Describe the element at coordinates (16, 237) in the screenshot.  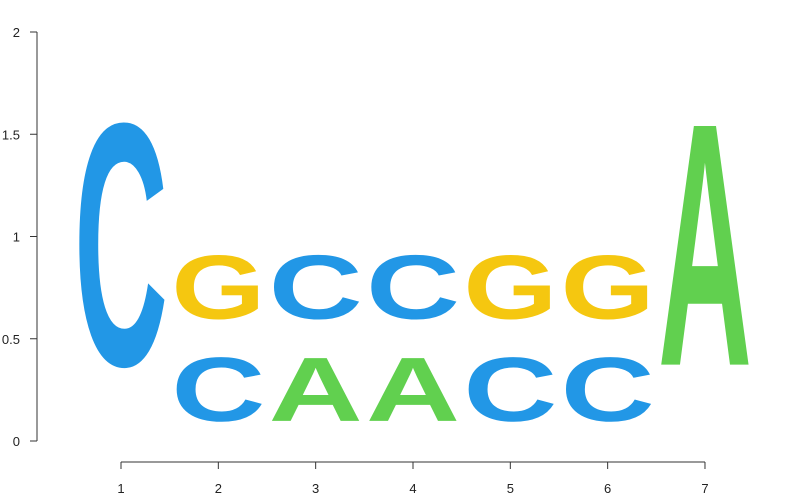
I see `y-tick-label: 1` at that location.